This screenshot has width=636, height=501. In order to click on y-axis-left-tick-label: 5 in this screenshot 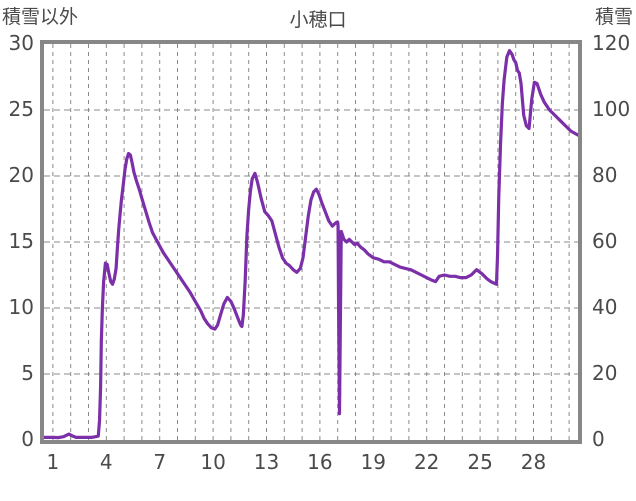, I will do `click(27, 373)`.